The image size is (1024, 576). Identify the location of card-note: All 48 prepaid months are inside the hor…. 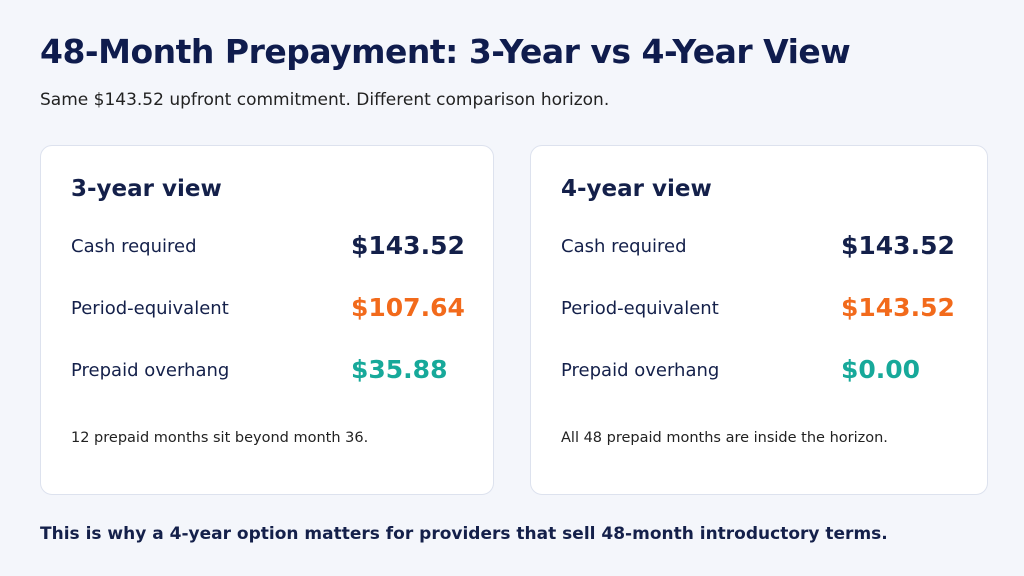
(724, 438).